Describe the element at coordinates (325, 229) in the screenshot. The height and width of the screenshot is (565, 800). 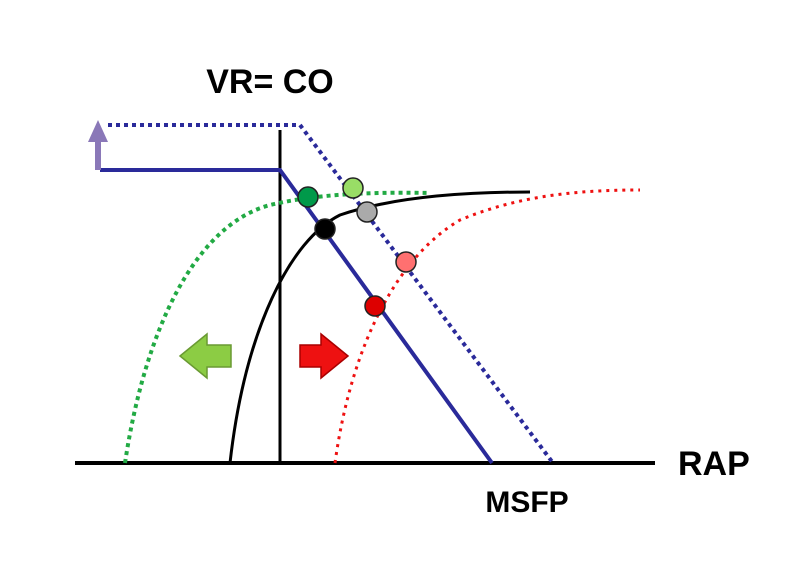
I see `point-black` at that location.